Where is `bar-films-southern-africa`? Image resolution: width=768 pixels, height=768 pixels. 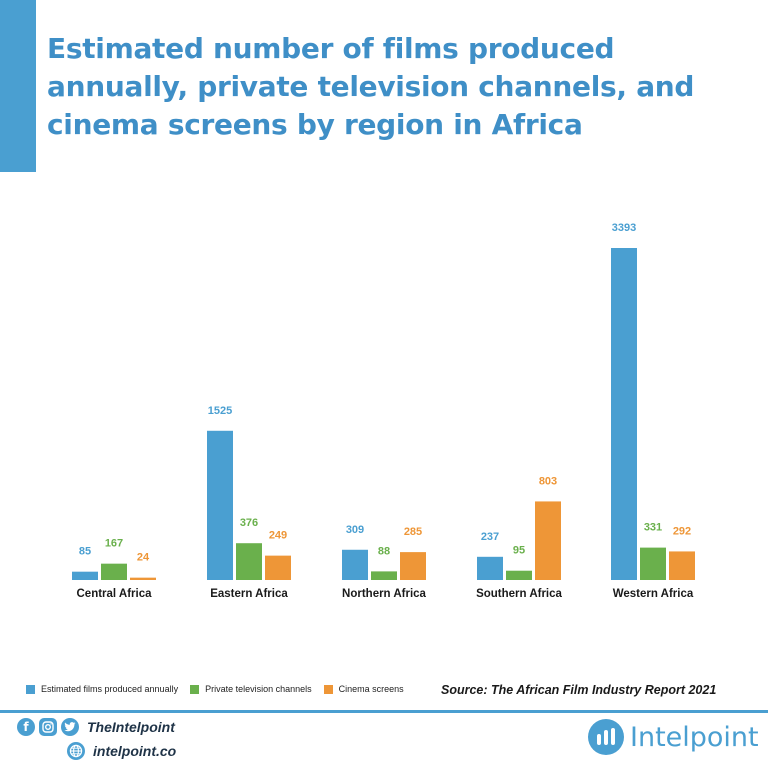 bar-films-southern-africa is located at coordinates (490, 568).